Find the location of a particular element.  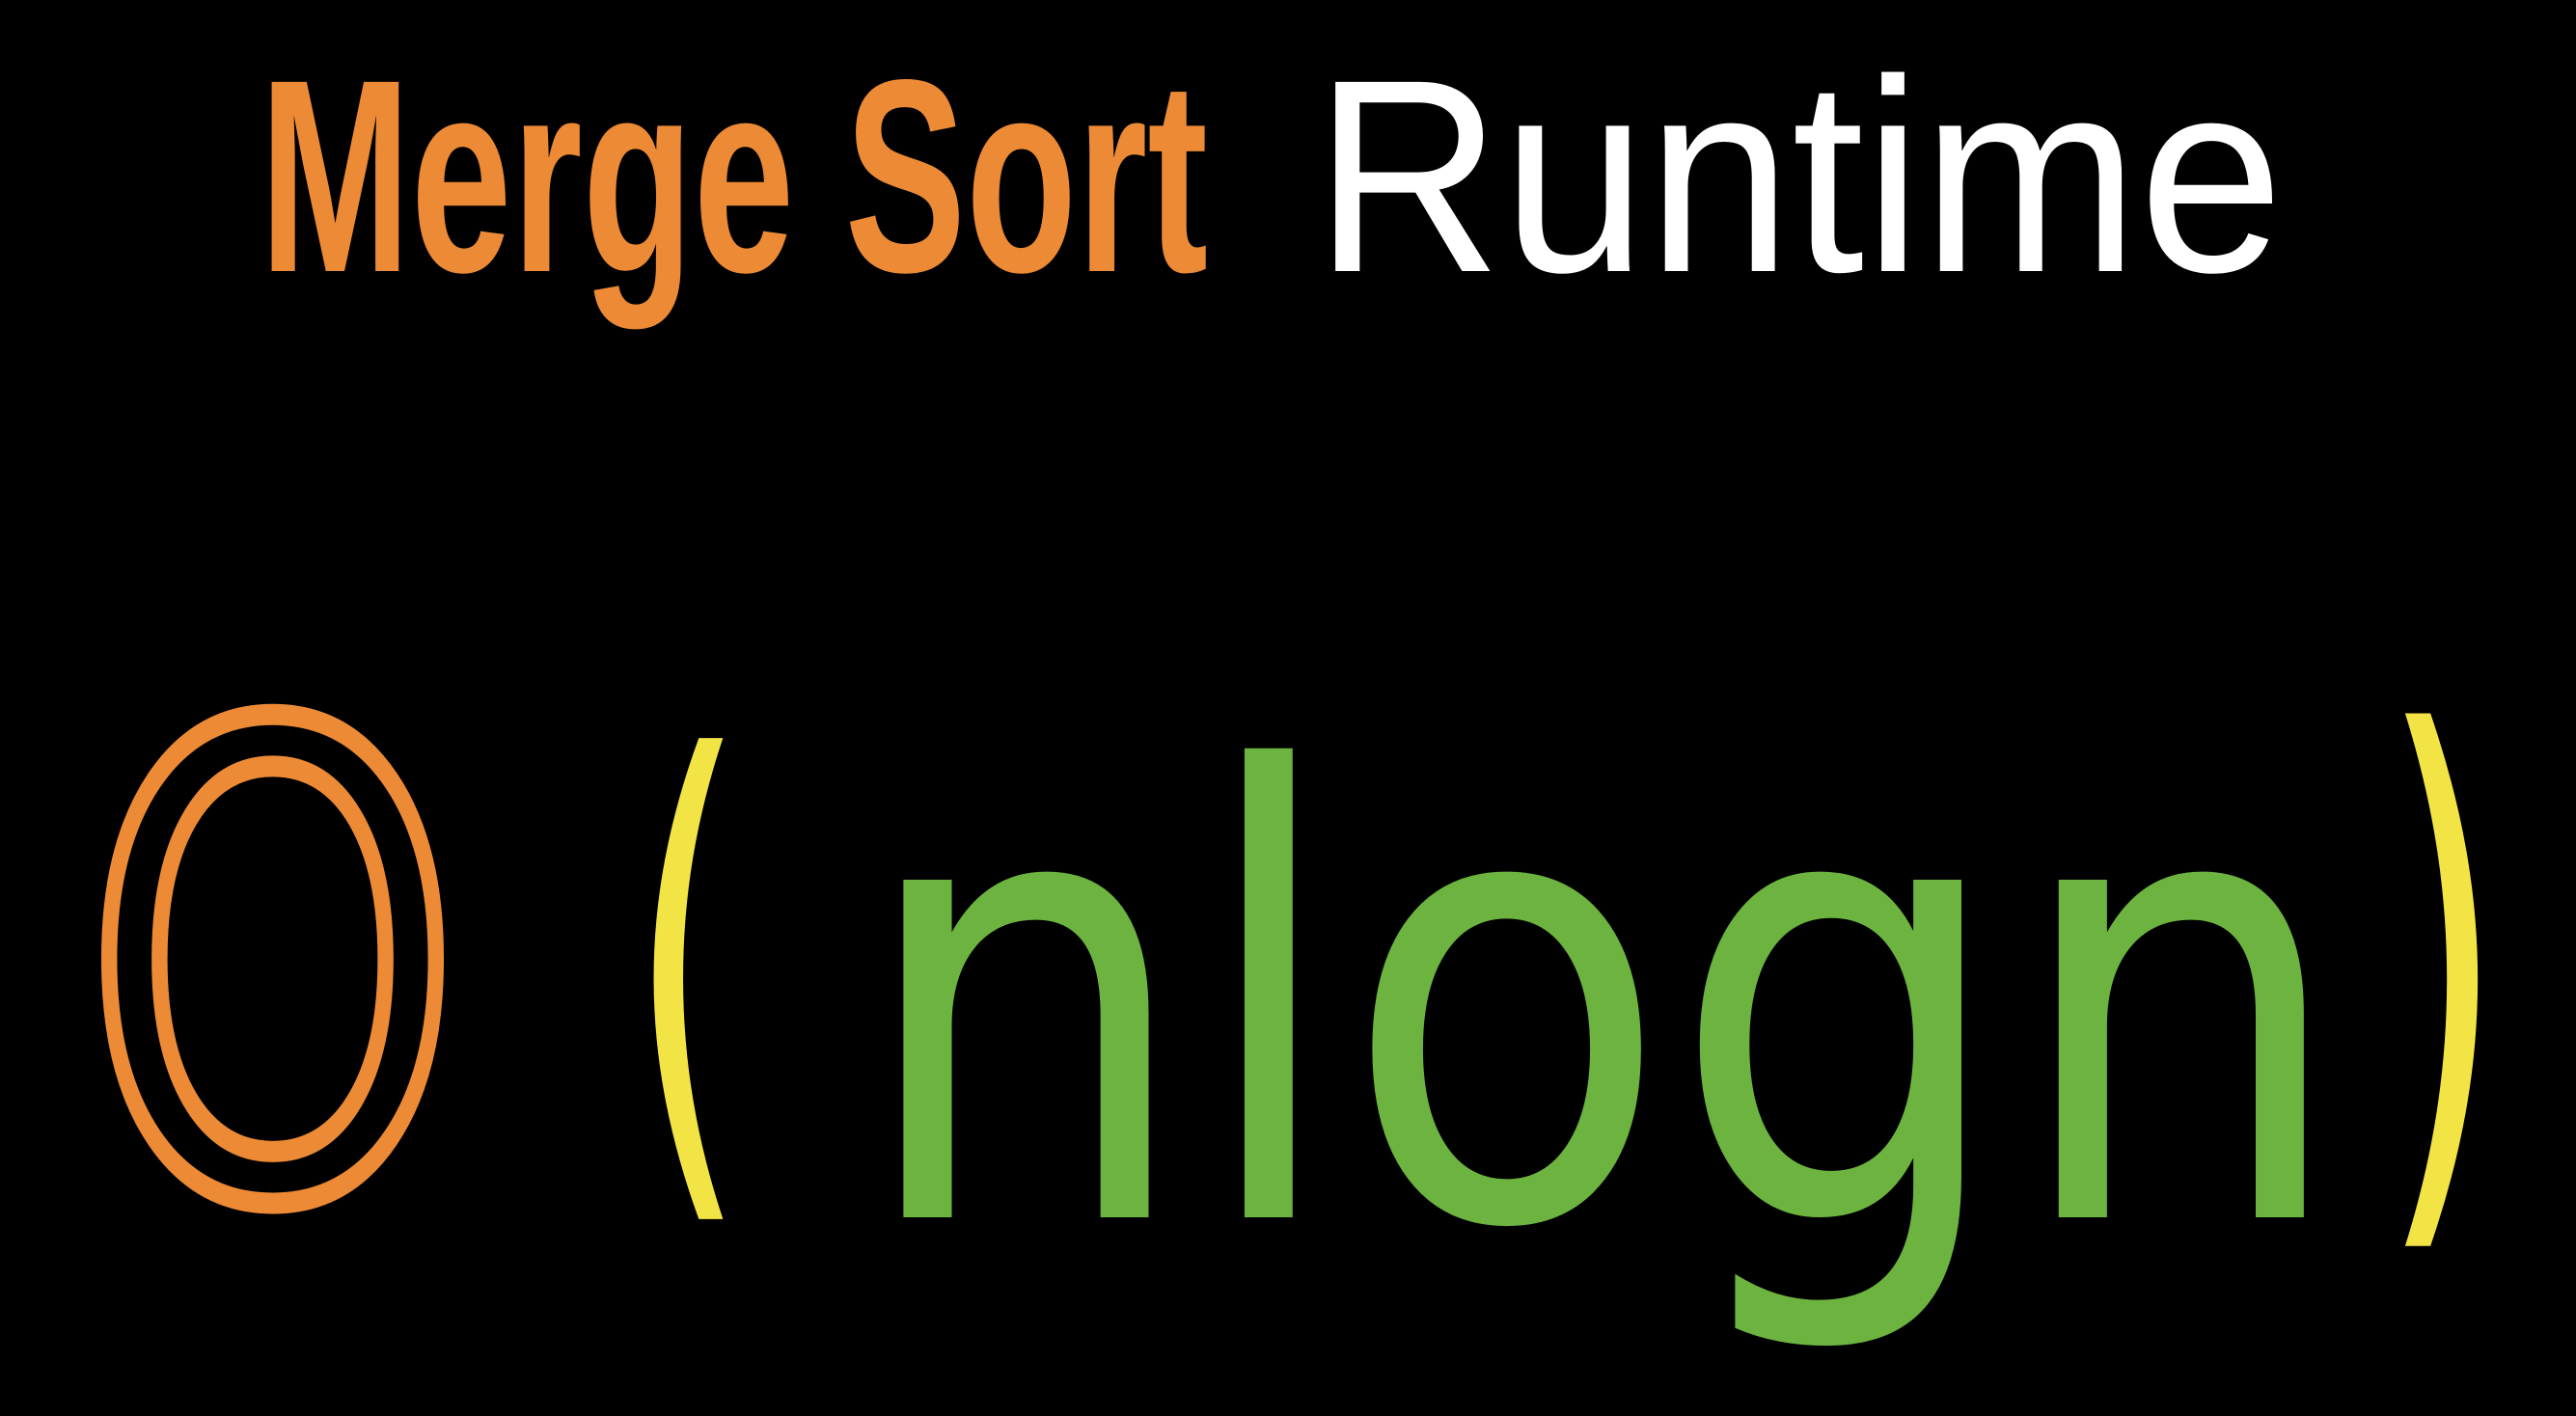

open-paren: ( is located at coordinates (688, 961).